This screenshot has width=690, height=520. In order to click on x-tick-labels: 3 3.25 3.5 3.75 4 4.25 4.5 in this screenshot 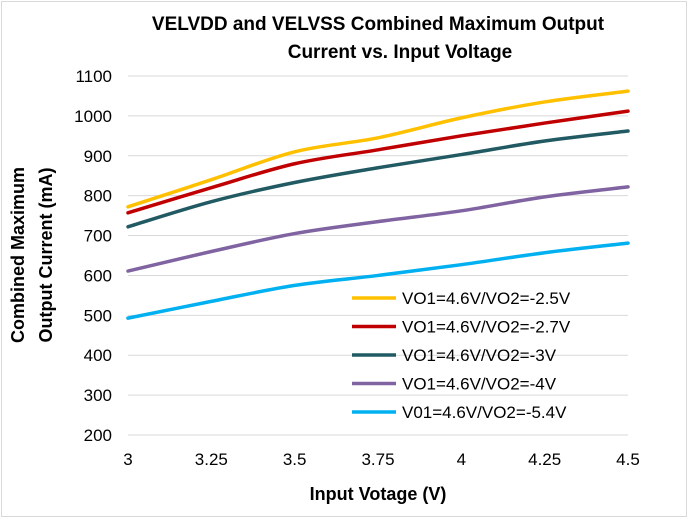, I will do `click(381, 459)`.